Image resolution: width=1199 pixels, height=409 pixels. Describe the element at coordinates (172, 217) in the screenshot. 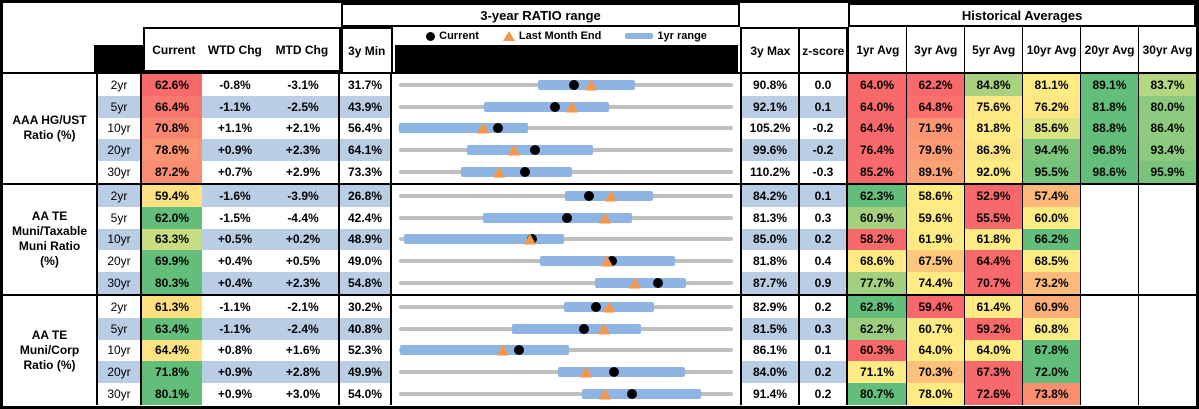

I see `current-value: 62.0%` at that location.